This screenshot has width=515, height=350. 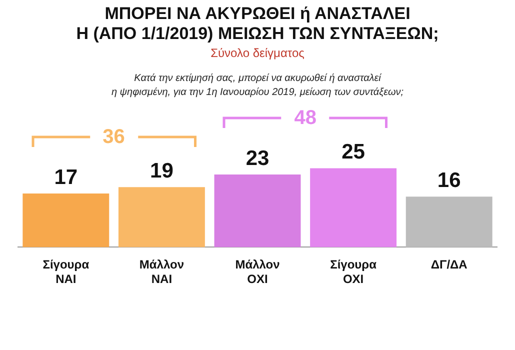 What do you see at coordinates (66, 272) in the screenshot?
I see `x-tick-label: Σίγουρα ΝΑΙ` at bounding box center [66, 272].